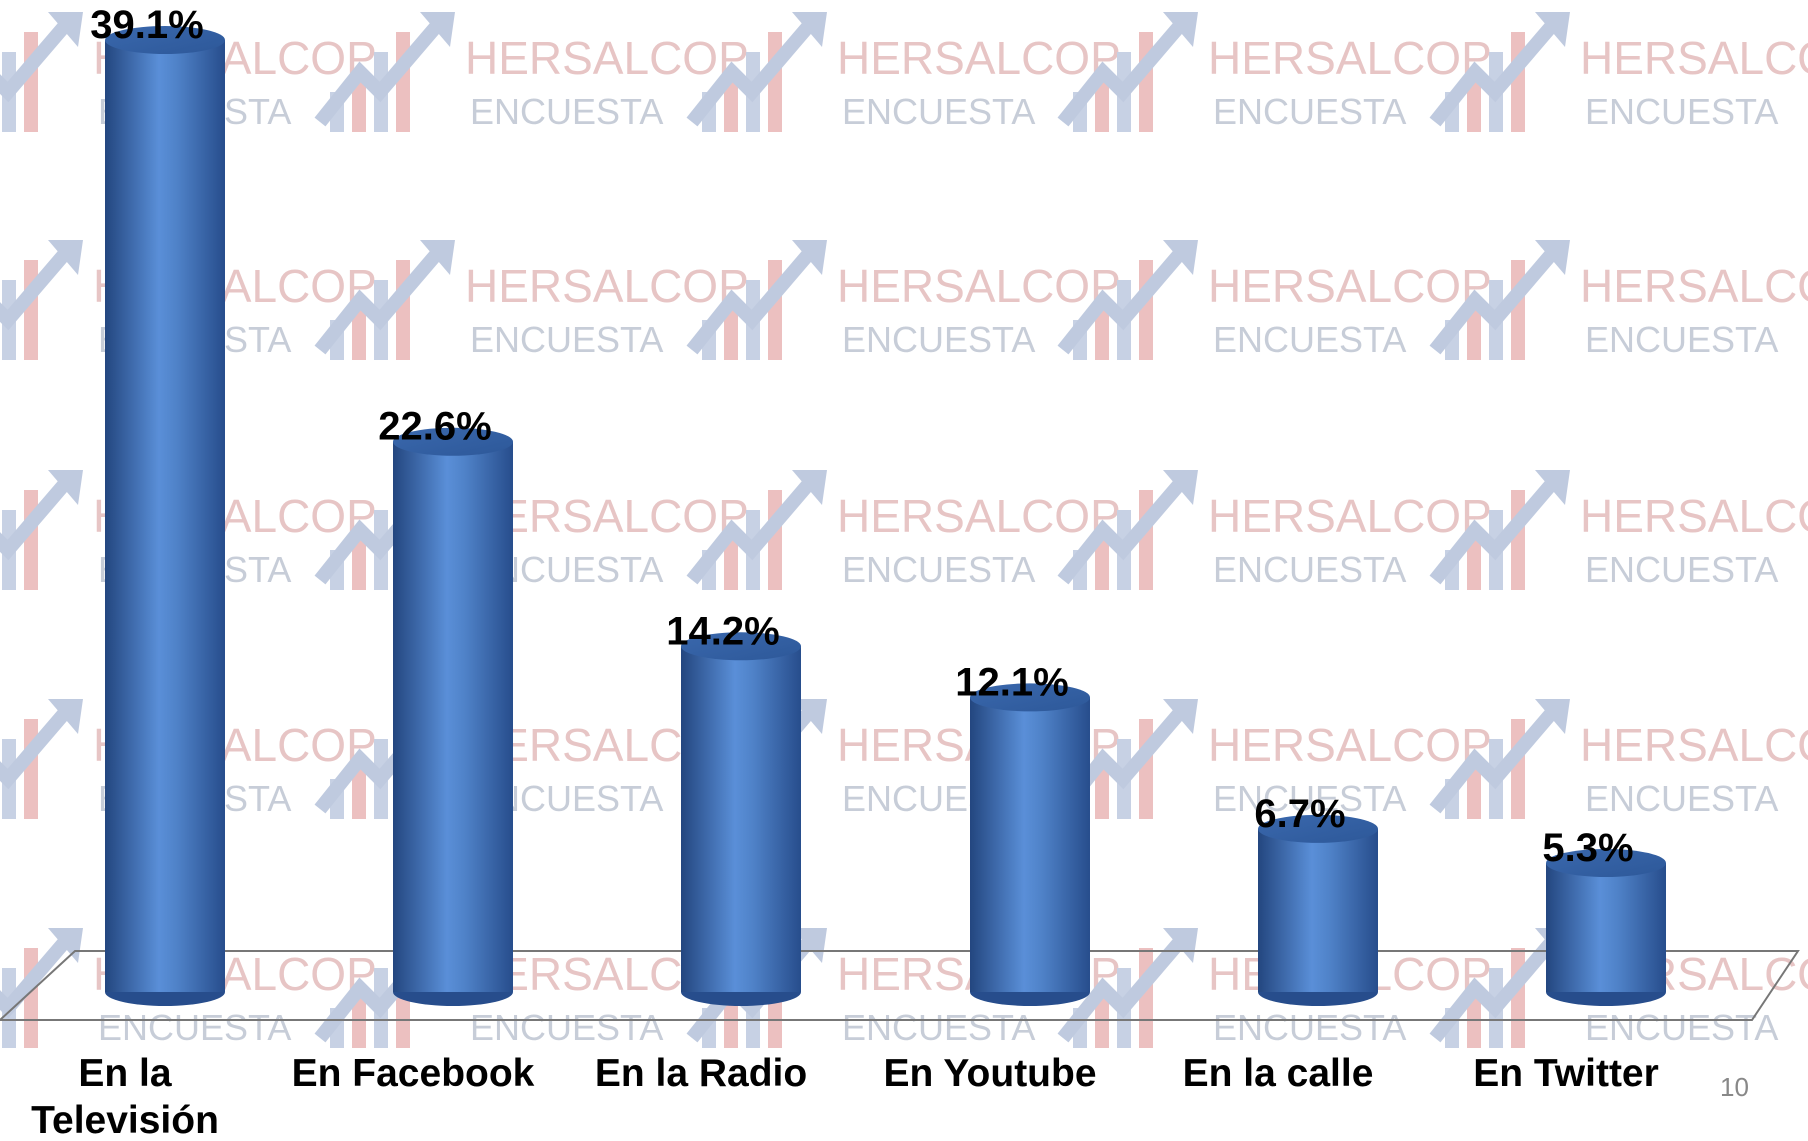 This screenshot has height=1141, width=1808. What do you see at coordinates (900, 985) in the screenshot?
I see `floor-plane` at bounding box center [900, 985].